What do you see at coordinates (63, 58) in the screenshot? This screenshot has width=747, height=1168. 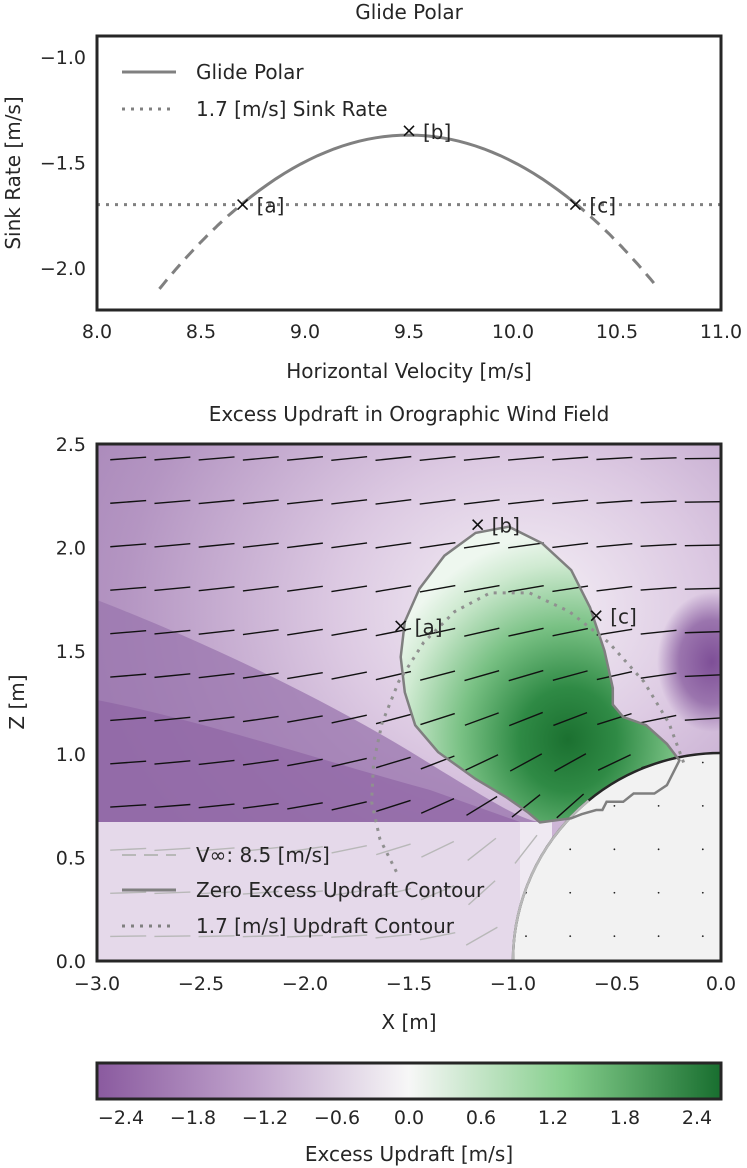 I see `y-tick-label: −1.0` at bounding box center [63, 58].